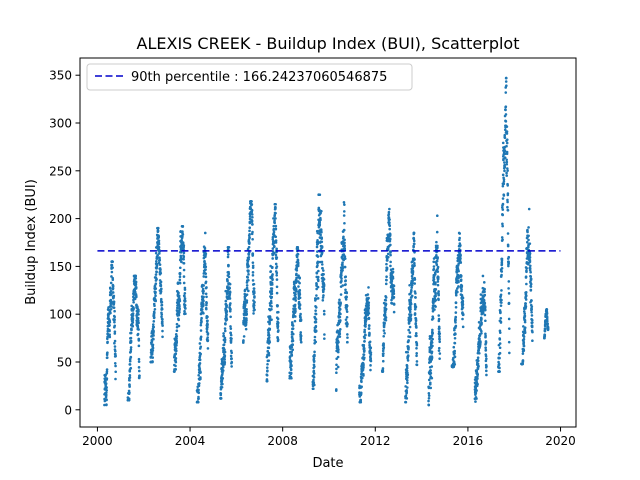 This screenshot has height=480, width=640. I want to click on x-tick-label: 2004, so click(190, 441).